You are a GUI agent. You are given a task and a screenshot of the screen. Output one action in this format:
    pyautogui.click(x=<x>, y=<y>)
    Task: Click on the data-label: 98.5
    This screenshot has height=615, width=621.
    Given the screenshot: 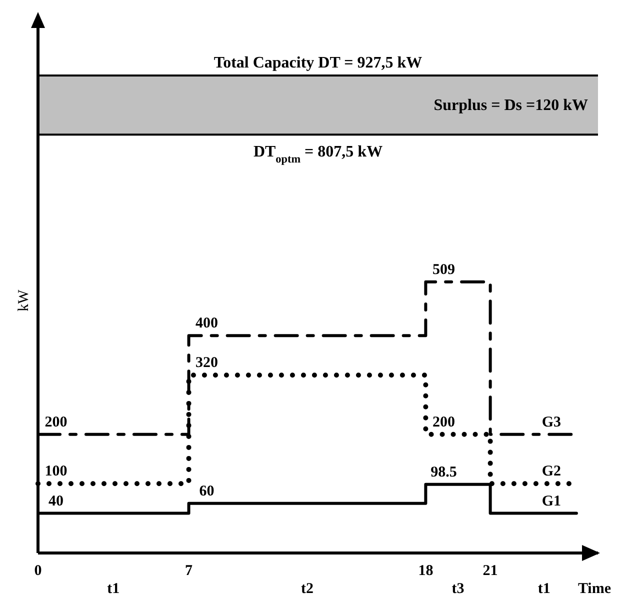 What is the action you would take?
    pyautogui.click(x=443, y=472)
    